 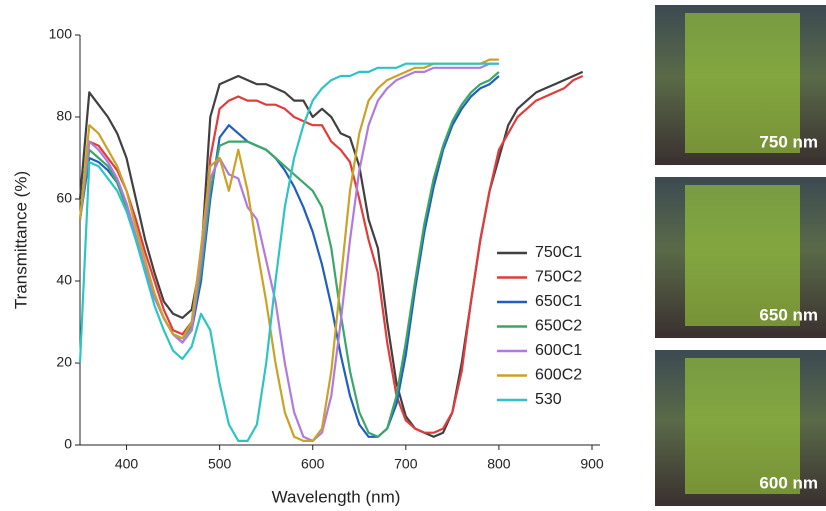 I want to click on legend-label: 650C1, so click(x=558, y=301).